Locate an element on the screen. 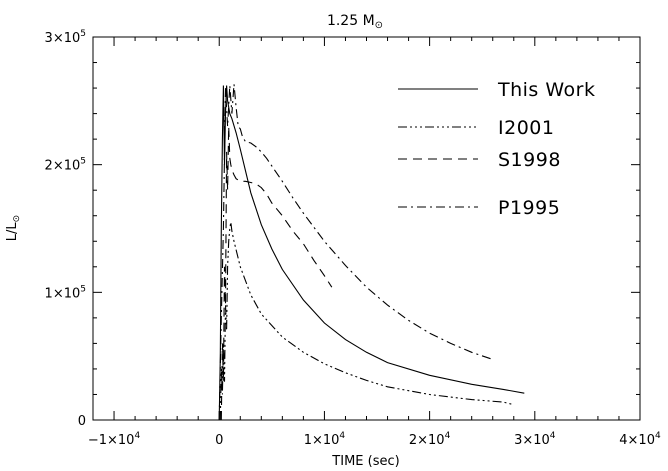 The height and width of the screenshot is (471, 668). y-tick-label: 3×10⁵ is located at coordinates (65, 37).